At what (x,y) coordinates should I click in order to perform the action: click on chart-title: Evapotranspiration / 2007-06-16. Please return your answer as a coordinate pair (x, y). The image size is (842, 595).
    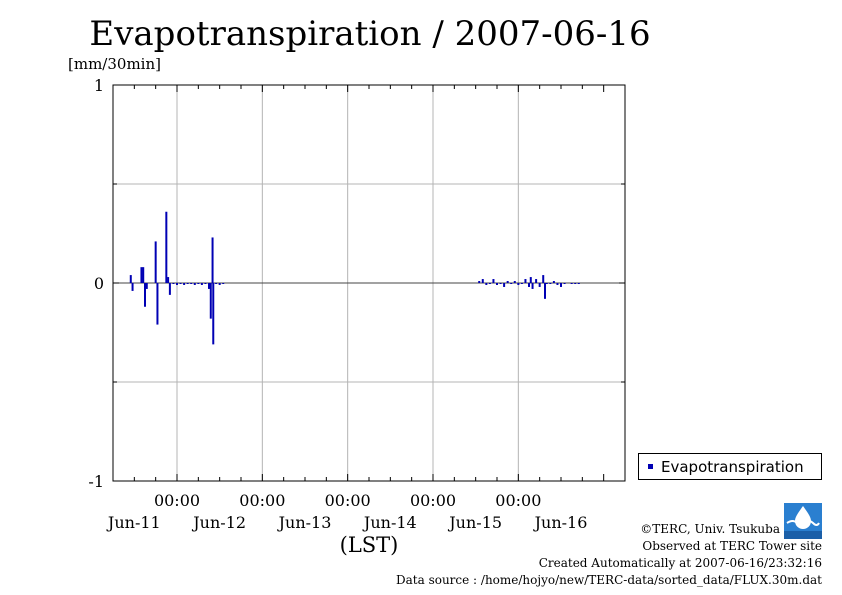
    Looking at the image, I should click on (370, 34).